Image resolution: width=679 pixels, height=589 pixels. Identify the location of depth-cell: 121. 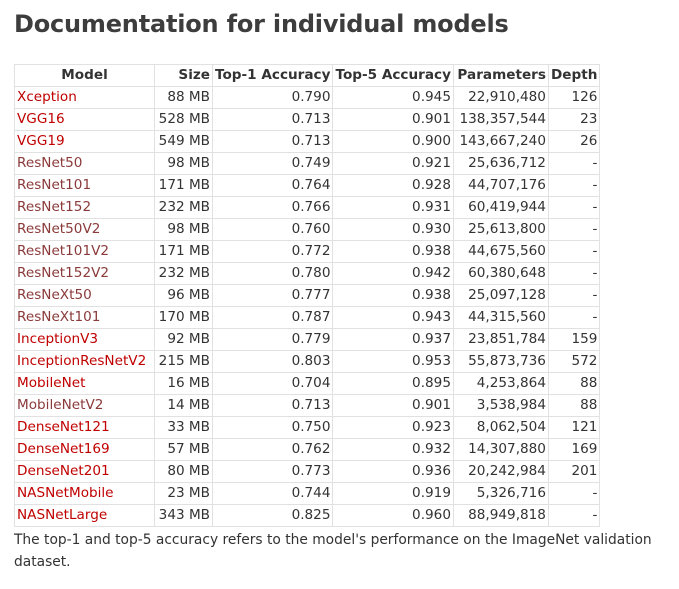
(574, 427).